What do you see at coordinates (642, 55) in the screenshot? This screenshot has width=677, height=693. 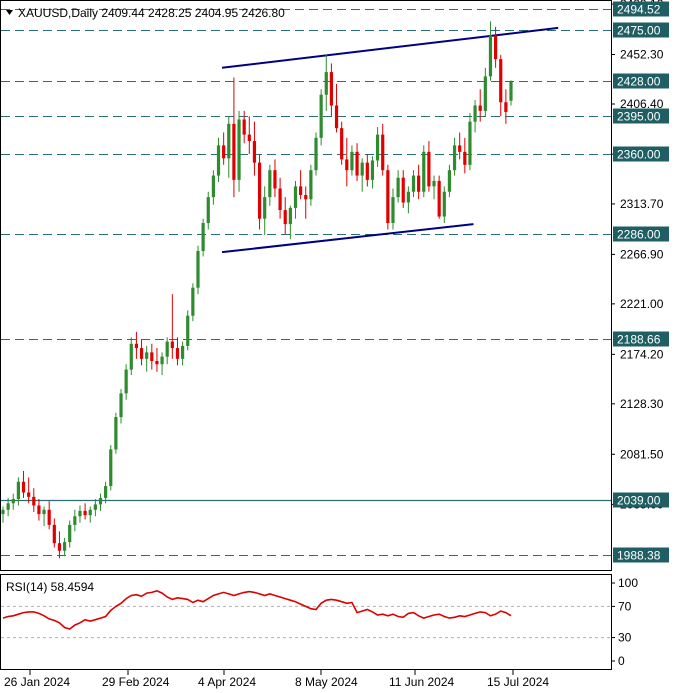 I see `price-tick-label: 2452.30` at bounding box center [642, 55].